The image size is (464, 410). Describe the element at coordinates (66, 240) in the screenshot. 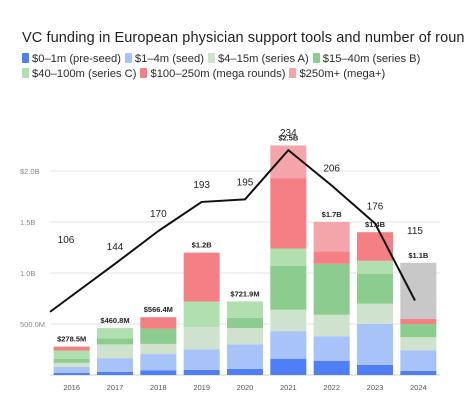

I see `rounds-label: 106` at that location.